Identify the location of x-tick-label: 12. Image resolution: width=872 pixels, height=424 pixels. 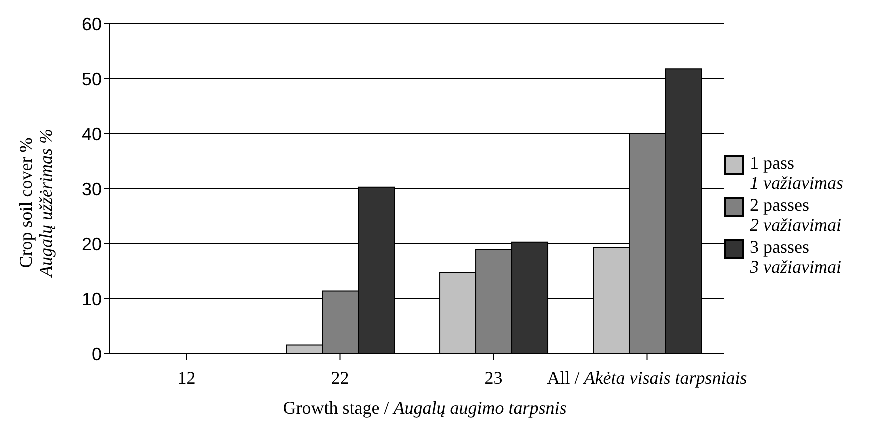
(187, 378).